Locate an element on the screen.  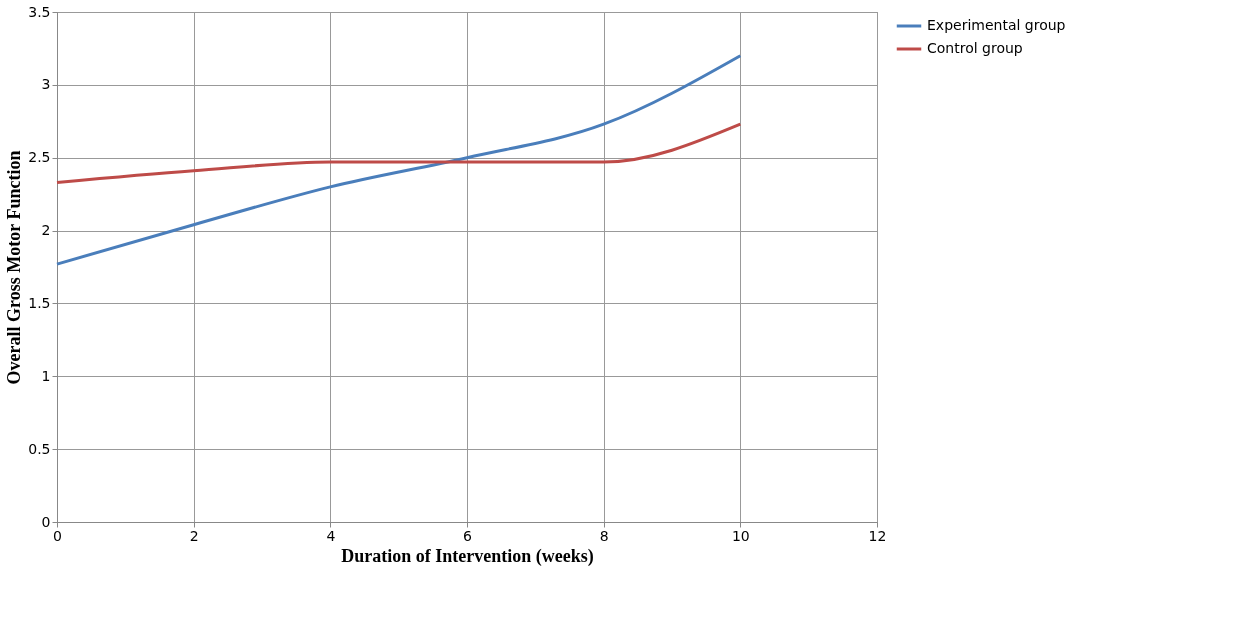
x-axis-title: Duration of Intervention (weeks) is located at coordinates (467, 556).